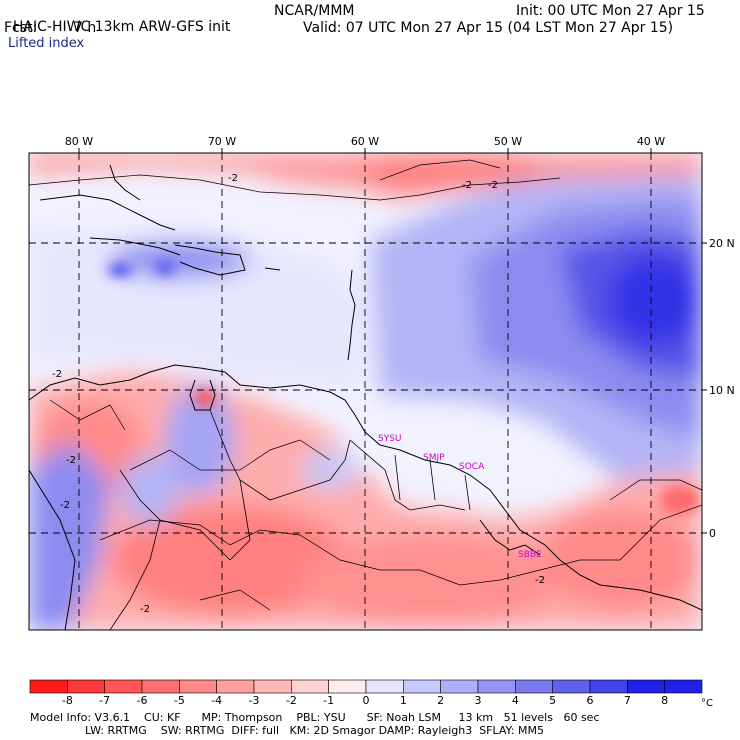 The width and height of the screenshot is (740, 740). What do you see at coordinates (314, 11) in the screenshot?
I see `org-label: NCAR/MMM` at bounding box center [314, 11].